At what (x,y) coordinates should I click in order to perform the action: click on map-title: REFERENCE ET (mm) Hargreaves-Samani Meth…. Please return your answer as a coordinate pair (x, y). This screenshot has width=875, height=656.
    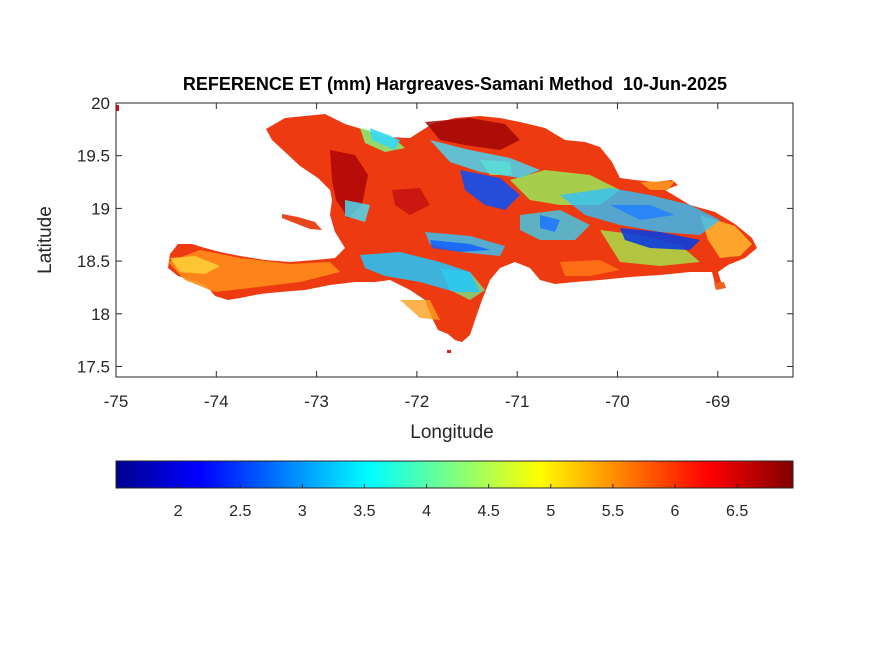
    Looking at the image, I should click on (455, 84).